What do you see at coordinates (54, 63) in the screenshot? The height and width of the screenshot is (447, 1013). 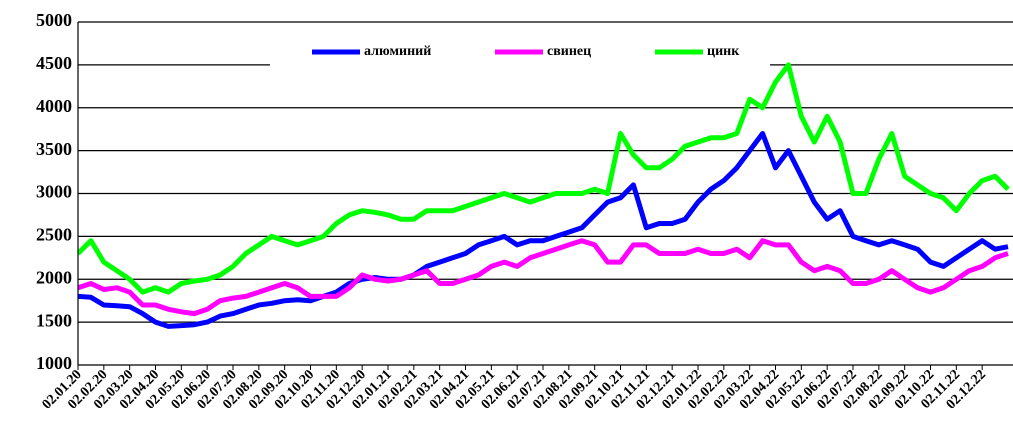 I see `y-tick-label: 4500` at bounding box center [54, 63].